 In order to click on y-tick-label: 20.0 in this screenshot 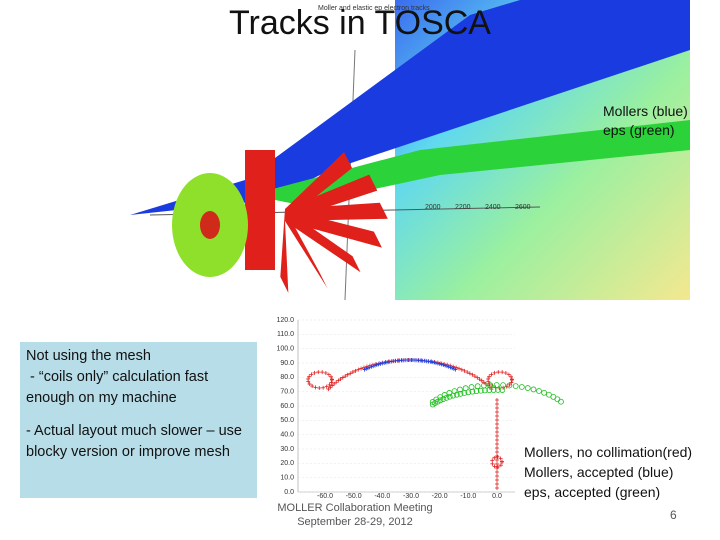, I will do `click(287, 463)`.